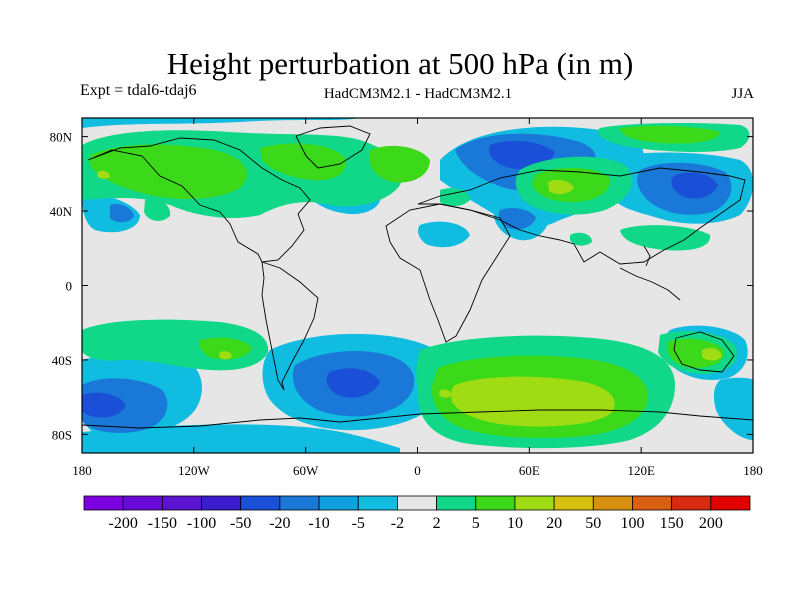 This screenshot has height=600, width=800. I want to click on colorbar-label-3: -50, so click(240, 523).